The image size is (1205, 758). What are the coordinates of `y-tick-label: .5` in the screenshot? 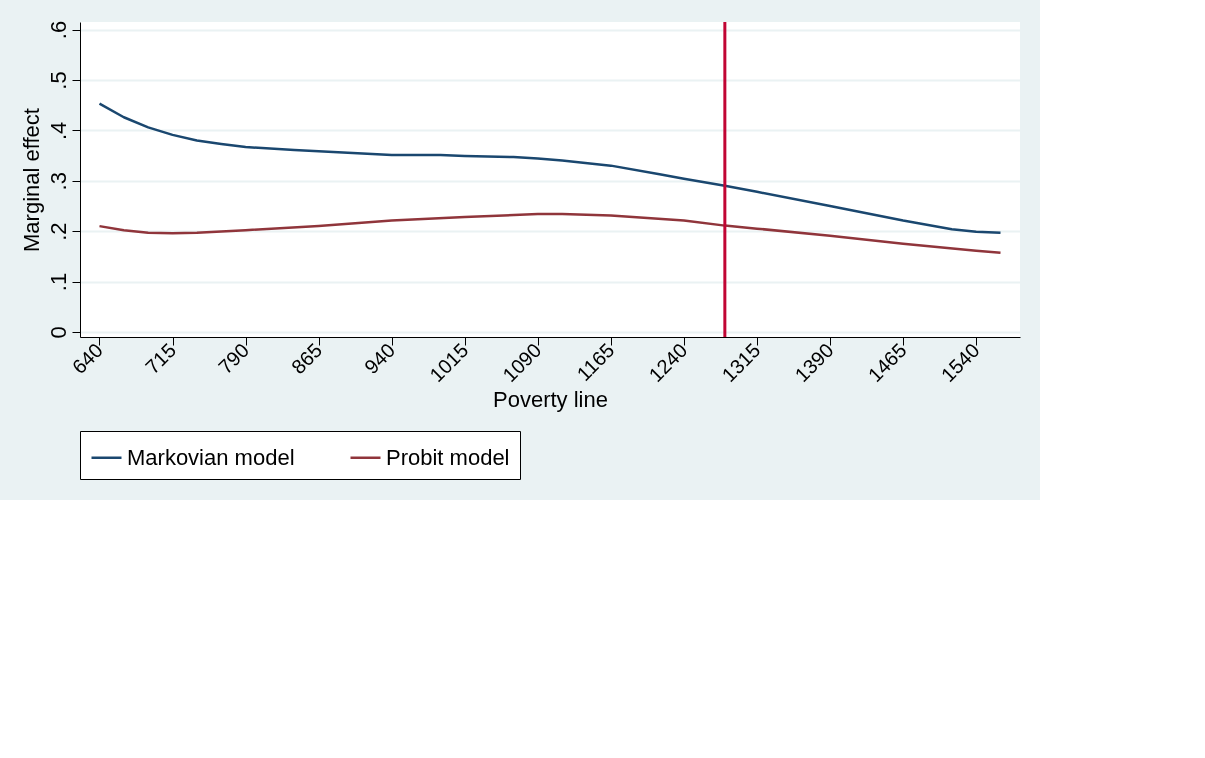 It's located at (58, 80).